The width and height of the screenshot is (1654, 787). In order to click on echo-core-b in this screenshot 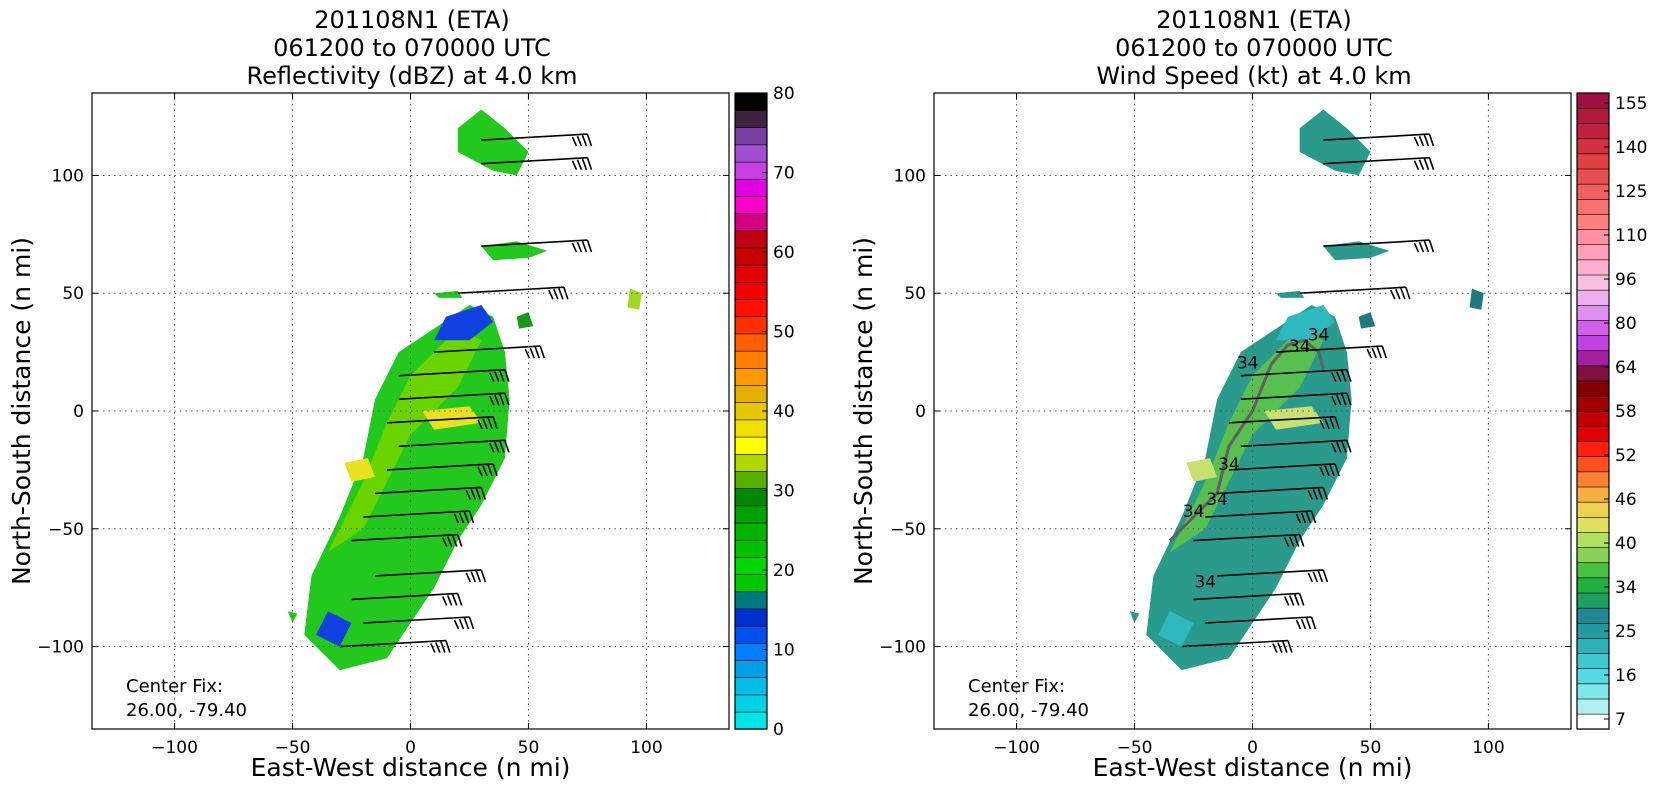, I will do `click(452, 418)`.